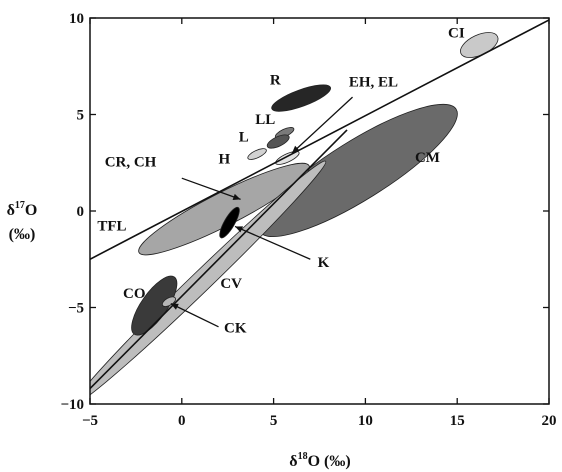 This screenshot has height=472, width=562. I want to click on region-r, so click(301, 98).